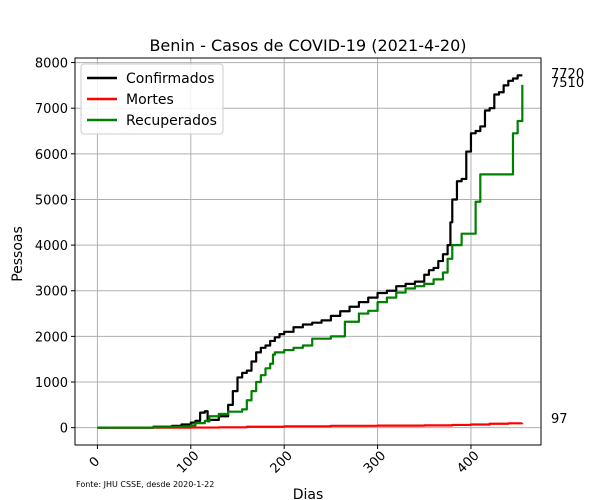  What do you see at coordinates (18, 254) in the screenshot?
I see `y-axis-label: Pessoas` at bounding box center [18, 254].